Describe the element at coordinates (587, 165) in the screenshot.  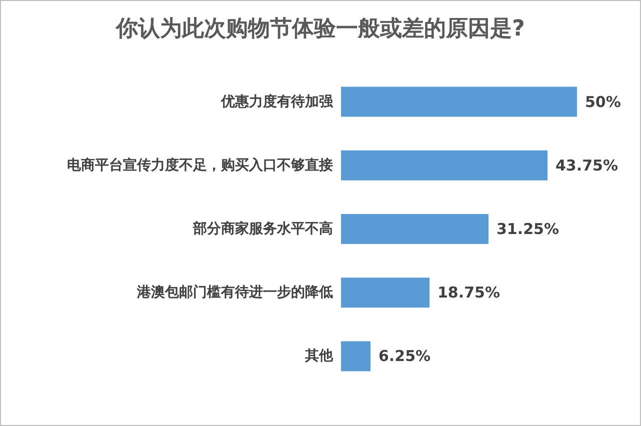
I see `data-label: 43.75%` at that location.